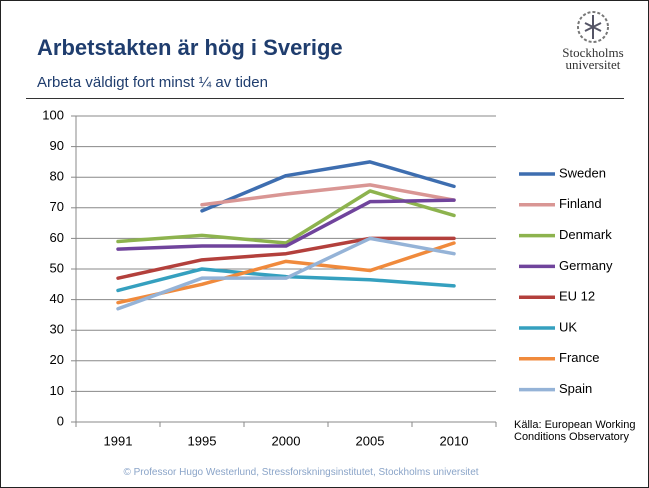 This screenshot has height=488, width=649. Describe the element at coordinates (286, 440) in the screenshot. I see `x-tick-label: 2000` at that location.